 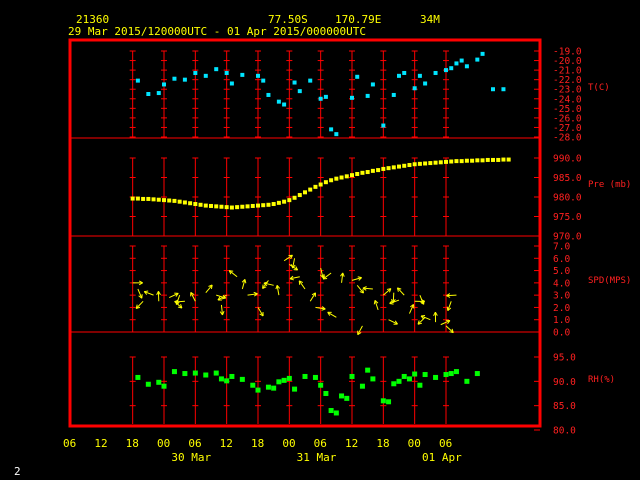 I want to click on x-tick-label: 18, so click(x=257, y=443).